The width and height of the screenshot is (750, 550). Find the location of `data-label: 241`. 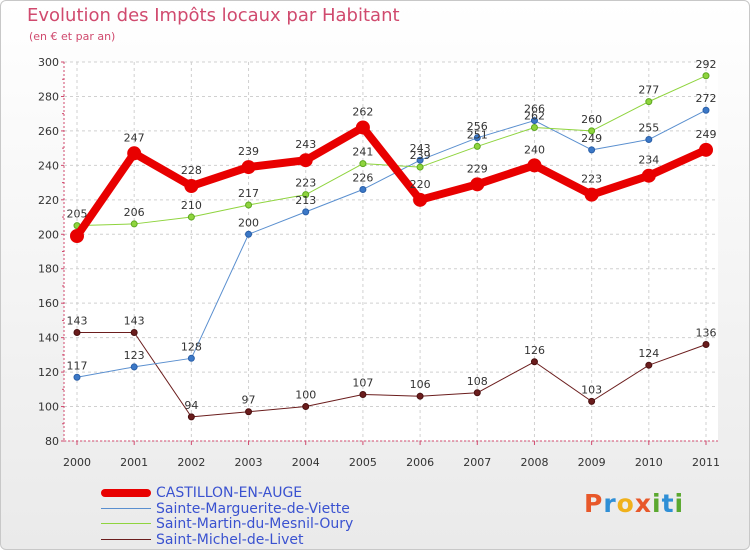

data-label: 241 is located at coordinates (362, 152).